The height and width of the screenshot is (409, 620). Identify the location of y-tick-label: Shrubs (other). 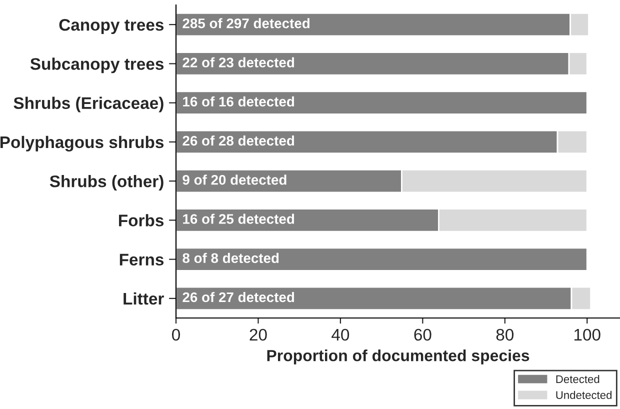
(107, 183).